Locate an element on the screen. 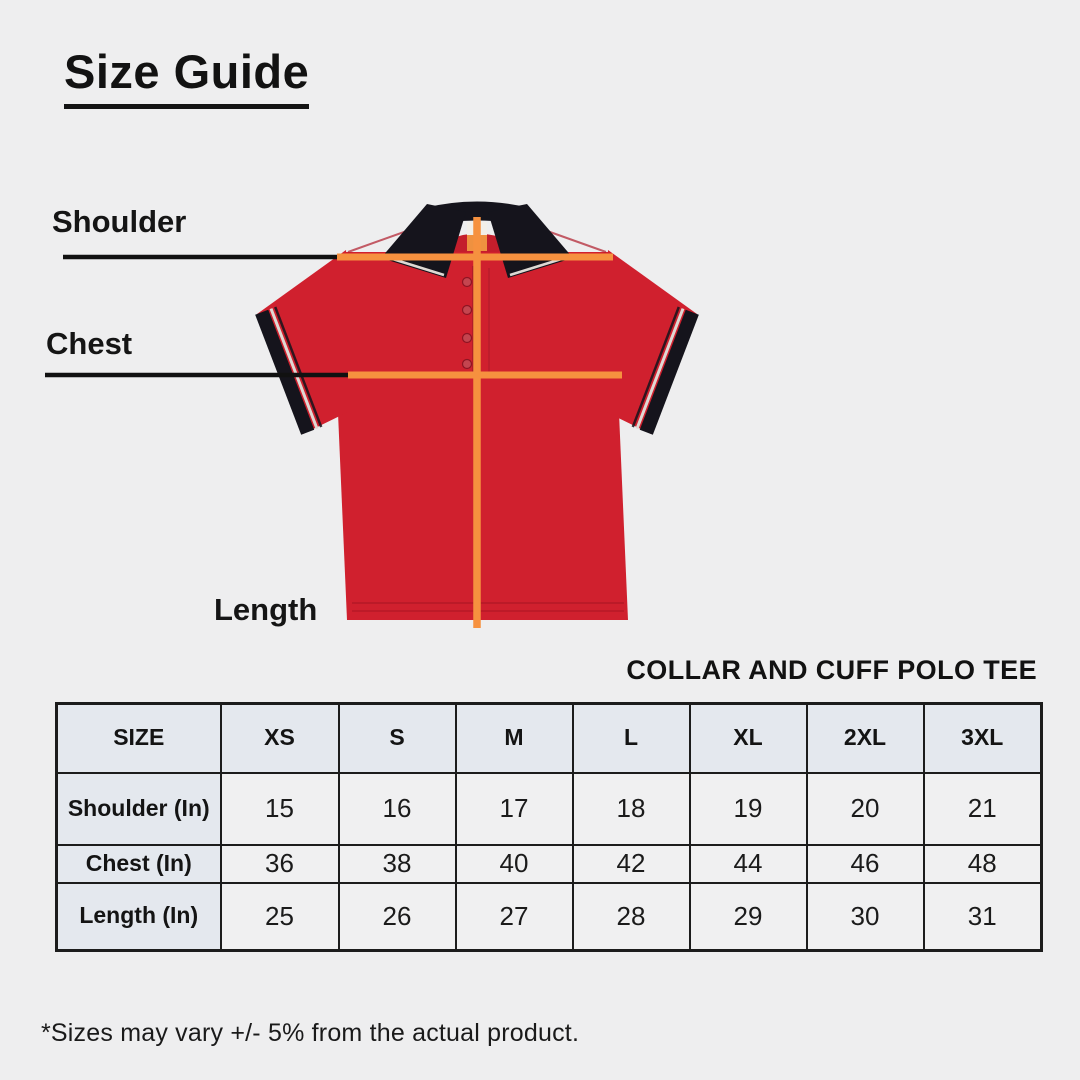 Image resolution: width=1080 pixels, height=1080 pixels. shoulder-m: 17 is located at coordinates (514, 808).